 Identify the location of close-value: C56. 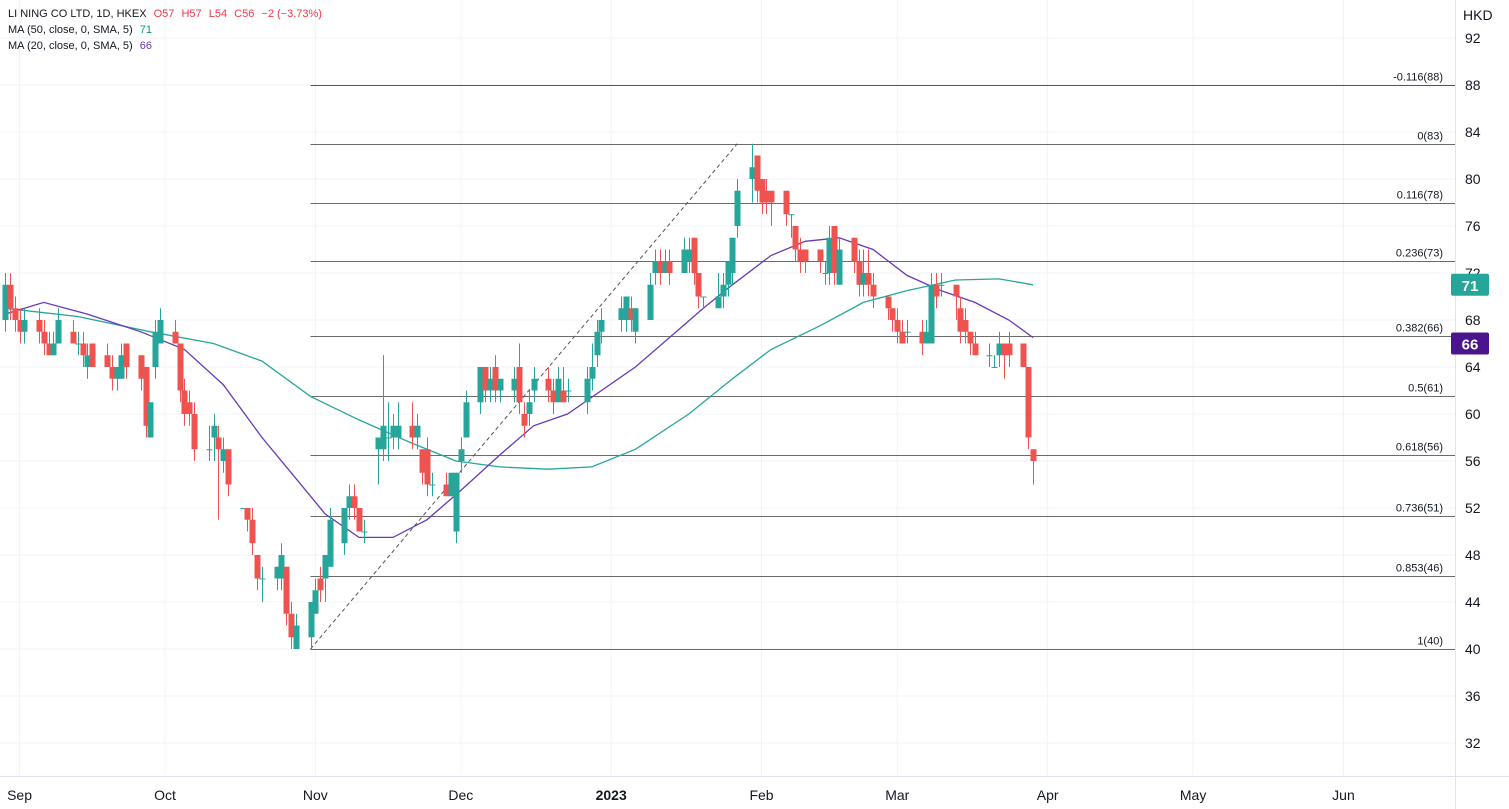
(244, 14).